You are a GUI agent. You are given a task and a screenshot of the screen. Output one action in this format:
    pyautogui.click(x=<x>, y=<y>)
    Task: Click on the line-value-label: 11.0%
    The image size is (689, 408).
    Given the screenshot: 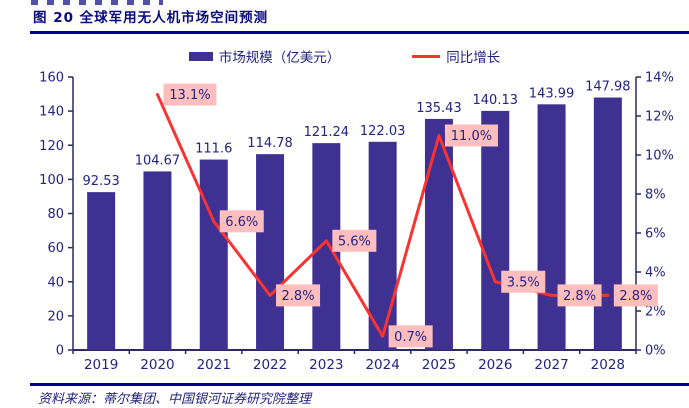 What is the action you would take?
    pyautogui.click(x=471, y=136)
    